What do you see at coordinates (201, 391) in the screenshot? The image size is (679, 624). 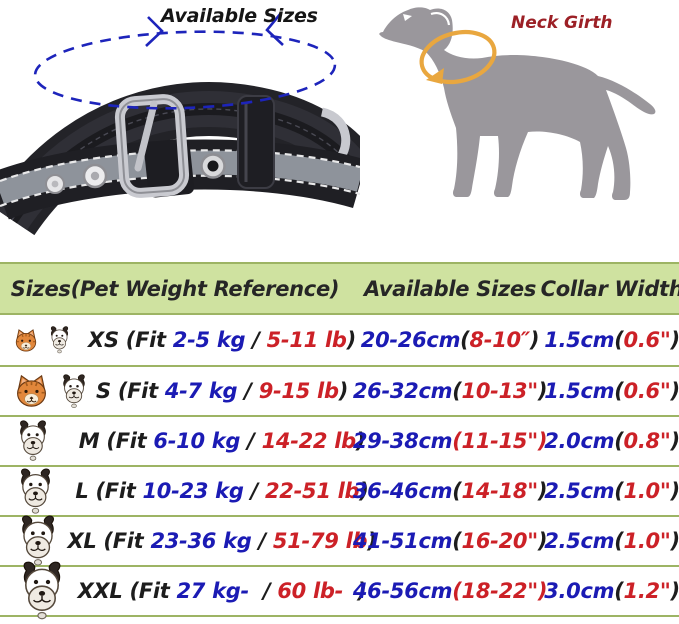 I see `text-segment: 4-7 kg` at bounding box center [201, 391].